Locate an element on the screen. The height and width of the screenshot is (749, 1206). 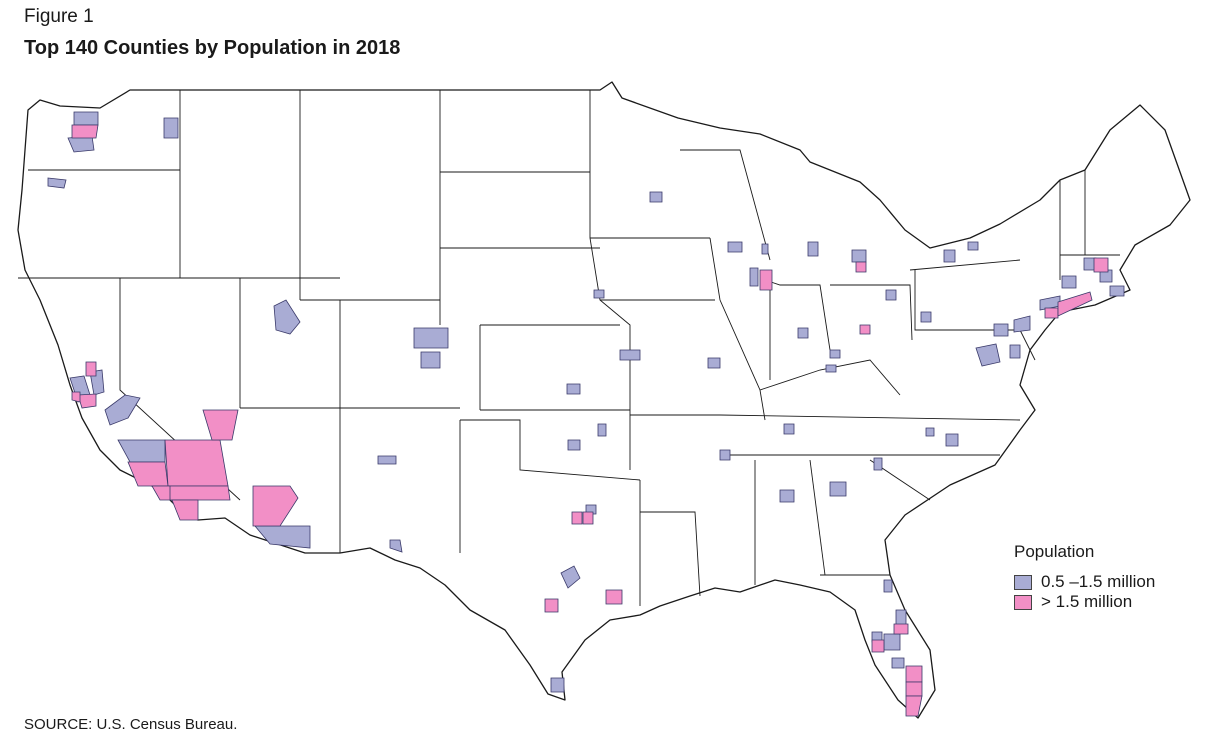
county-king is located at coordinates (85, 131).